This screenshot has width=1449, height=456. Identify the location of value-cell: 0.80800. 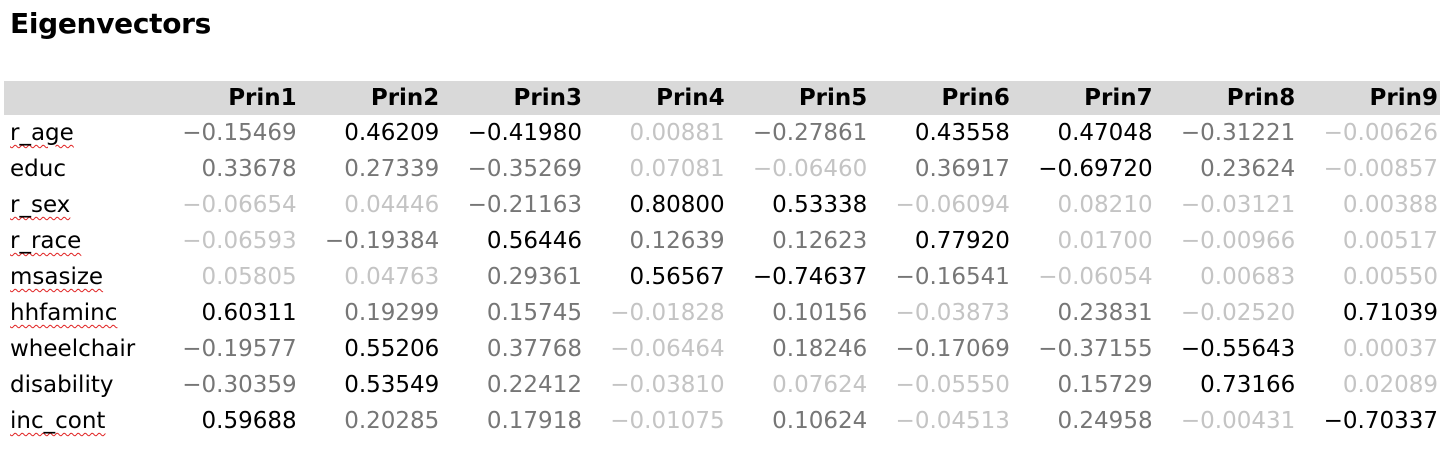
(677, 205).